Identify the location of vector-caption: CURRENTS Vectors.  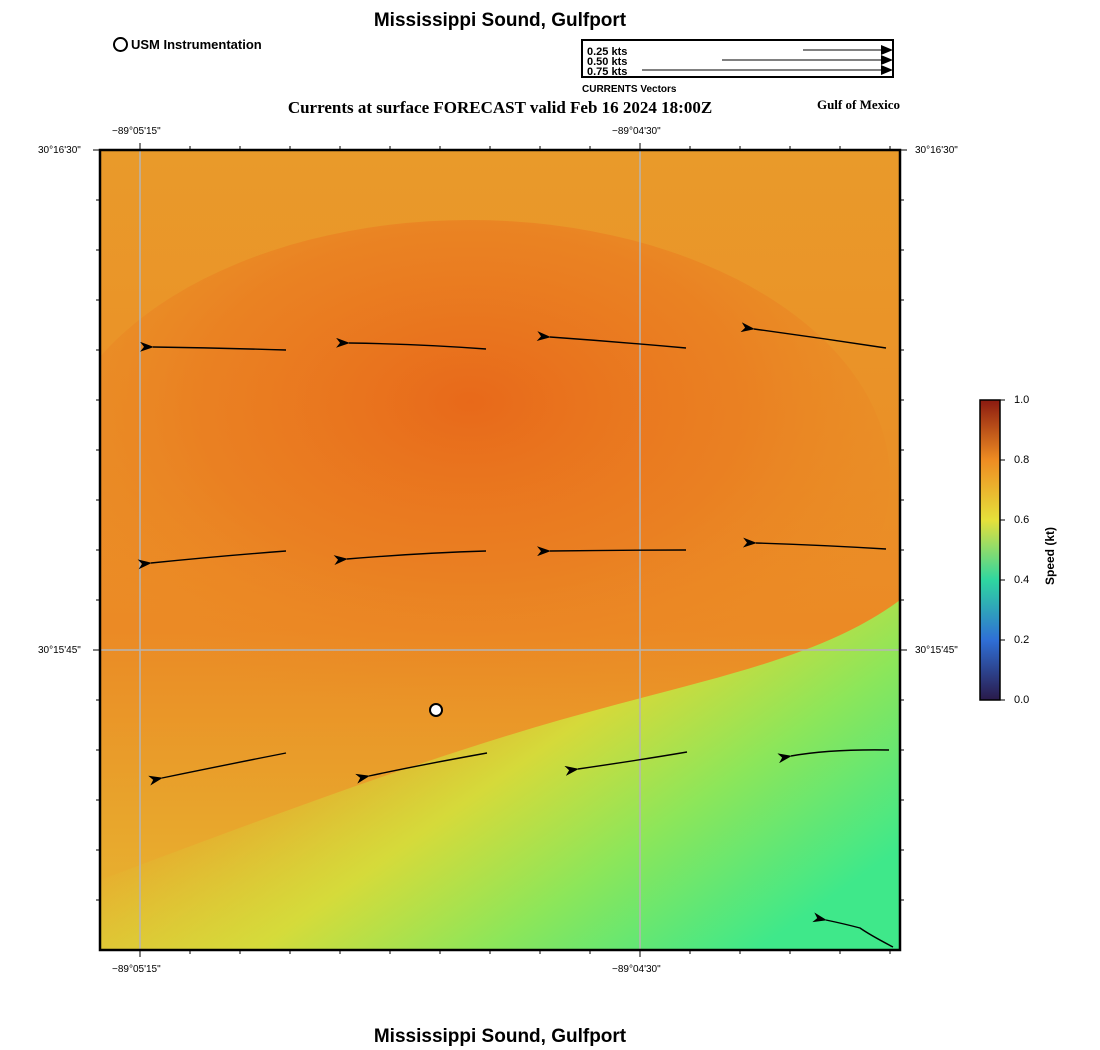
(629, 89).